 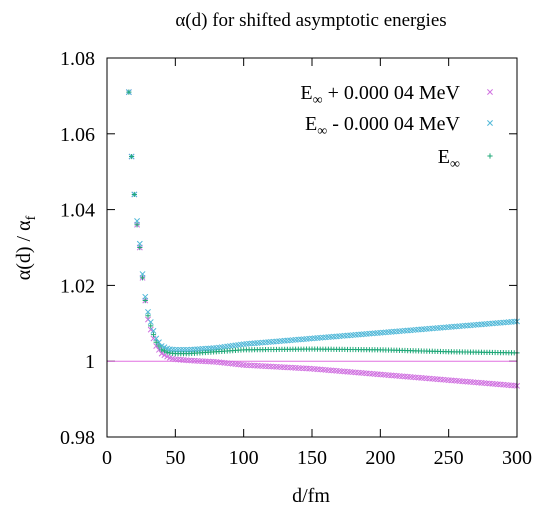 I want to click on legend-entry-1: E∞ - 0.000 04 MeV, so click(x=399, y=126).